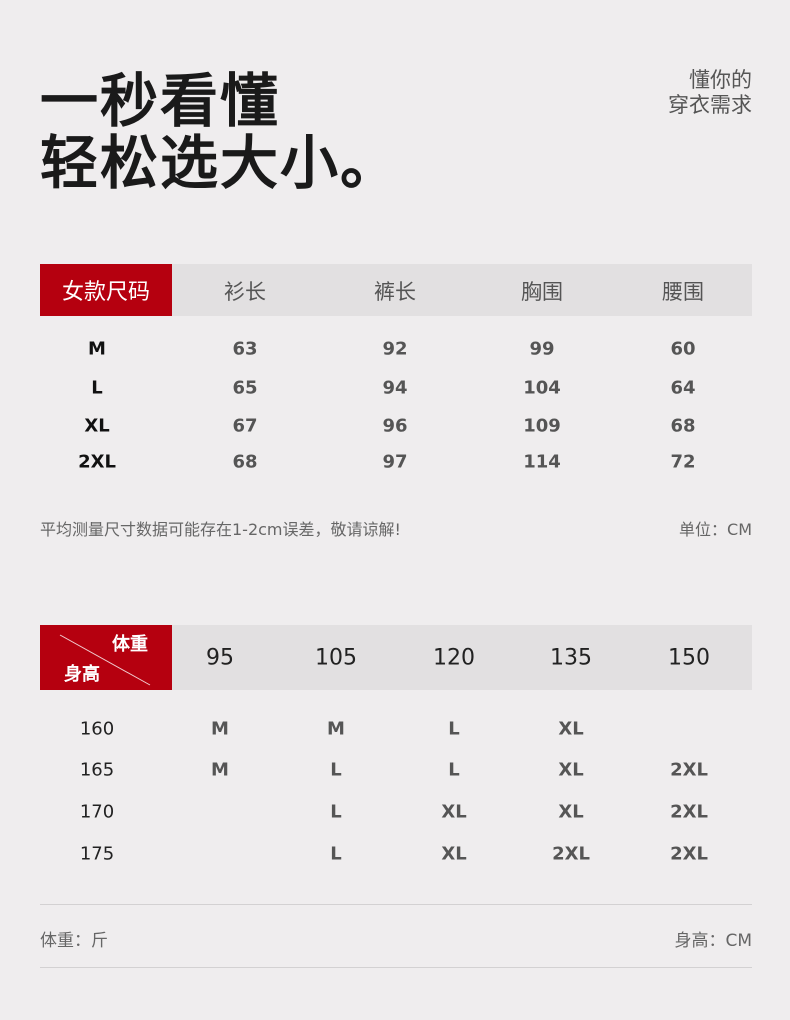 This screenshot has height=1020, width=790. Describe the element at coordinates (689, 658) in the screenshot. I see `weight-header: 150` at that location.